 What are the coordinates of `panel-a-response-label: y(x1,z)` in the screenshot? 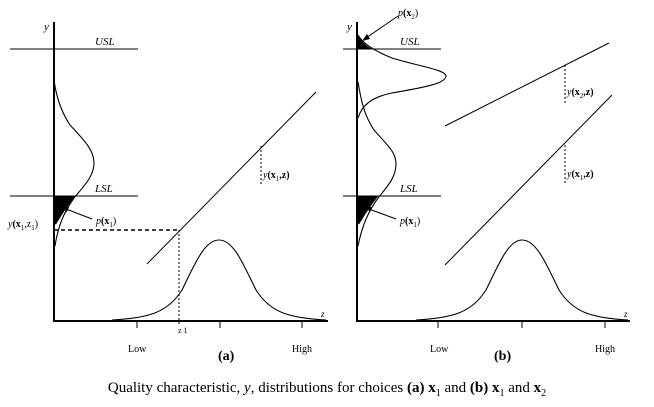 It's located at (276, 176).